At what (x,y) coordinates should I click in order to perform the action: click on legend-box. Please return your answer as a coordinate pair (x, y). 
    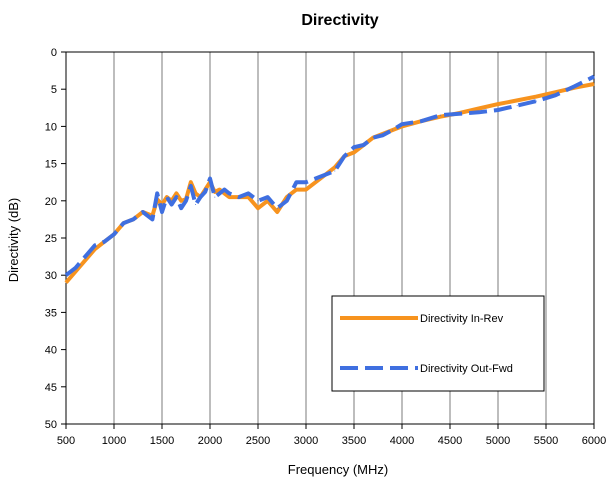
    Looking at the image, I should click on (438, 343).